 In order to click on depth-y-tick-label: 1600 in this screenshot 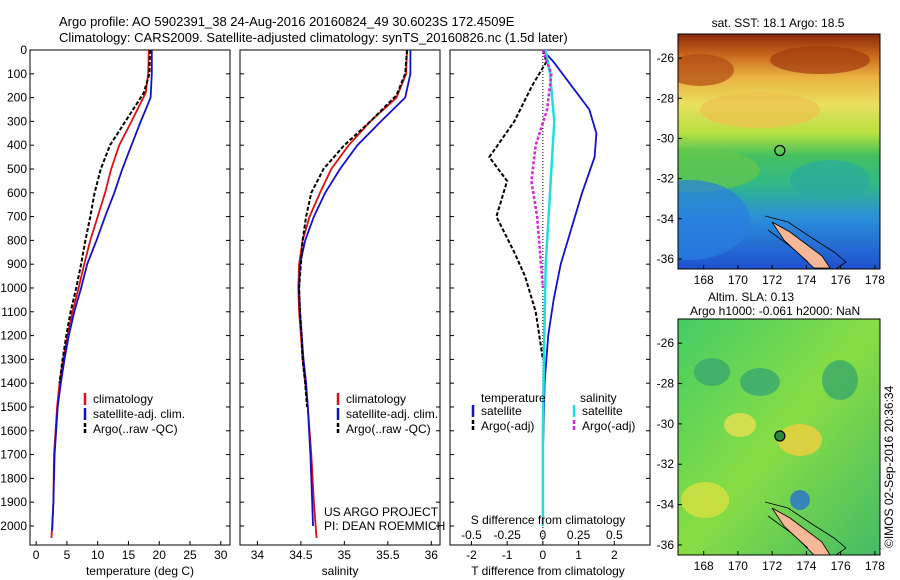, I will do `click(13, 431)`.